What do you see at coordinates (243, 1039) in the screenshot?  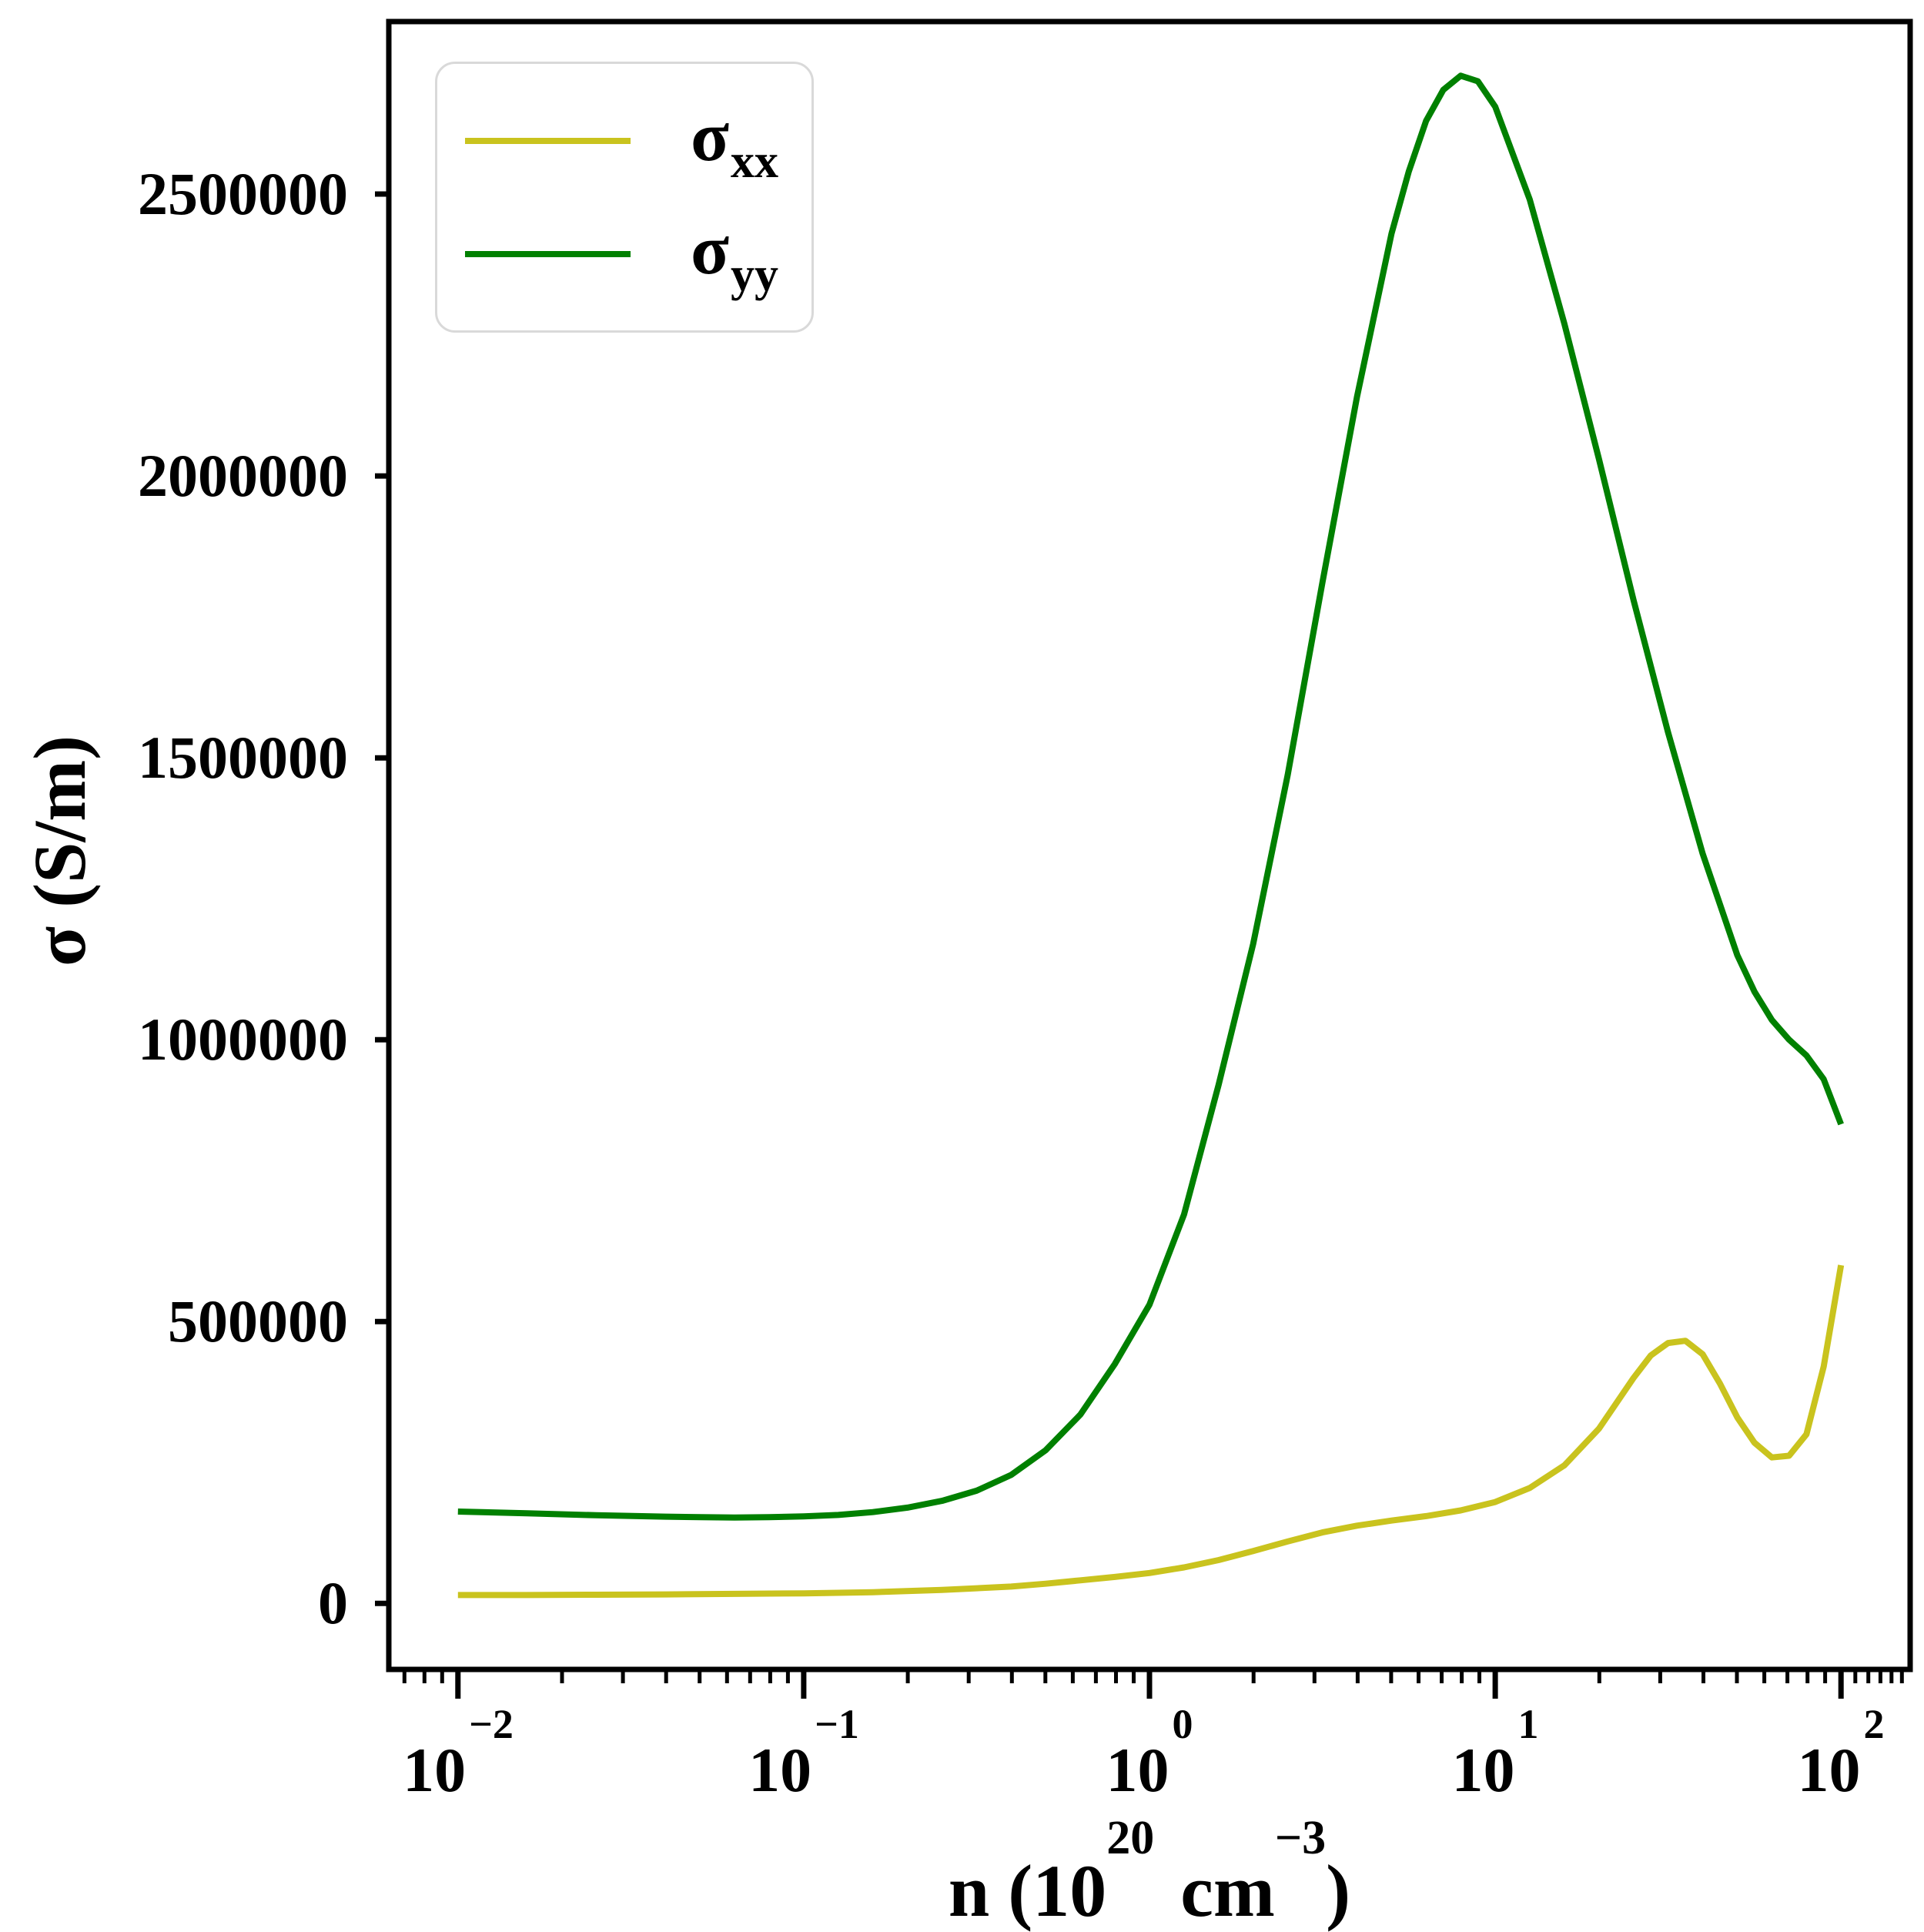 I see `y-tick-label-1000000: 1000000` at bounding box center [243, 1039].